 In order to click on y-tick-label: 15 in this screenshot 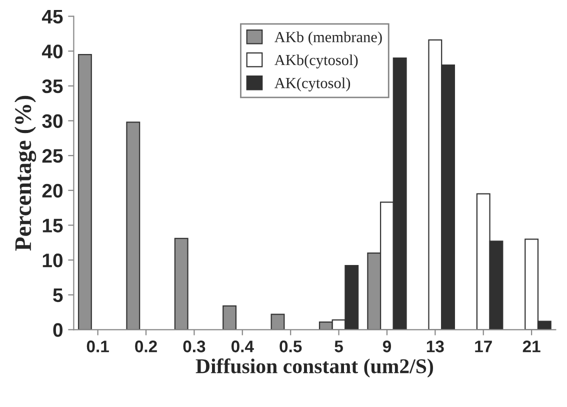, I will do `click(52, 225)`.